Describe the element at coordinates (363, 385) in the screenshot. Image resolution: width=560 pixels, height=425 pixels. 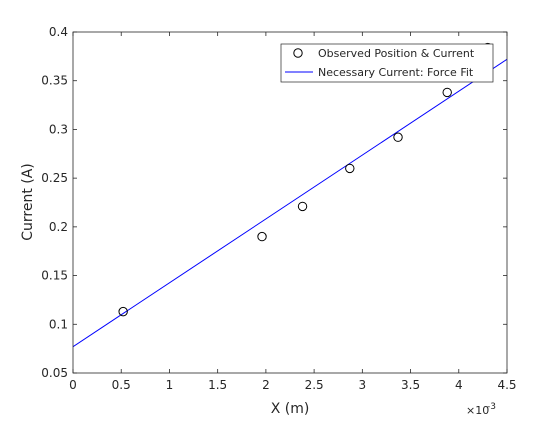
I see `x-tick-label: 3` at that location.